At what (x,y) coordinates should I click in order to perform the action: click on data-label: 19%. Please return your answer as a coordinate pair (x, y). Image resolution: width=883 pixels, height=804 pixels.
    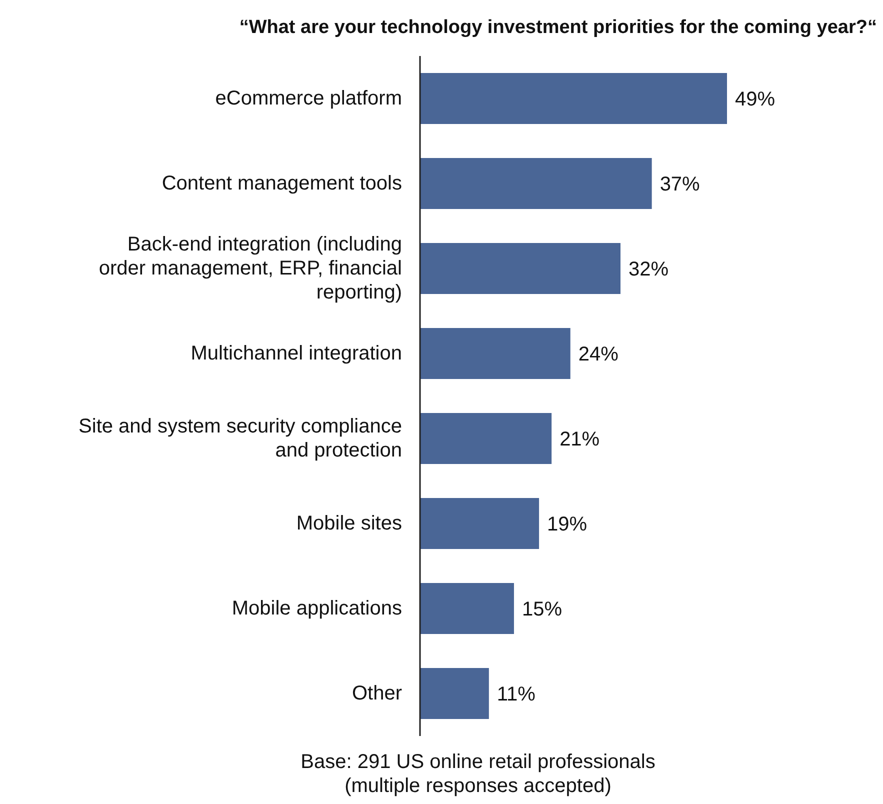
    Looking at the image, I should click on (567, 525).